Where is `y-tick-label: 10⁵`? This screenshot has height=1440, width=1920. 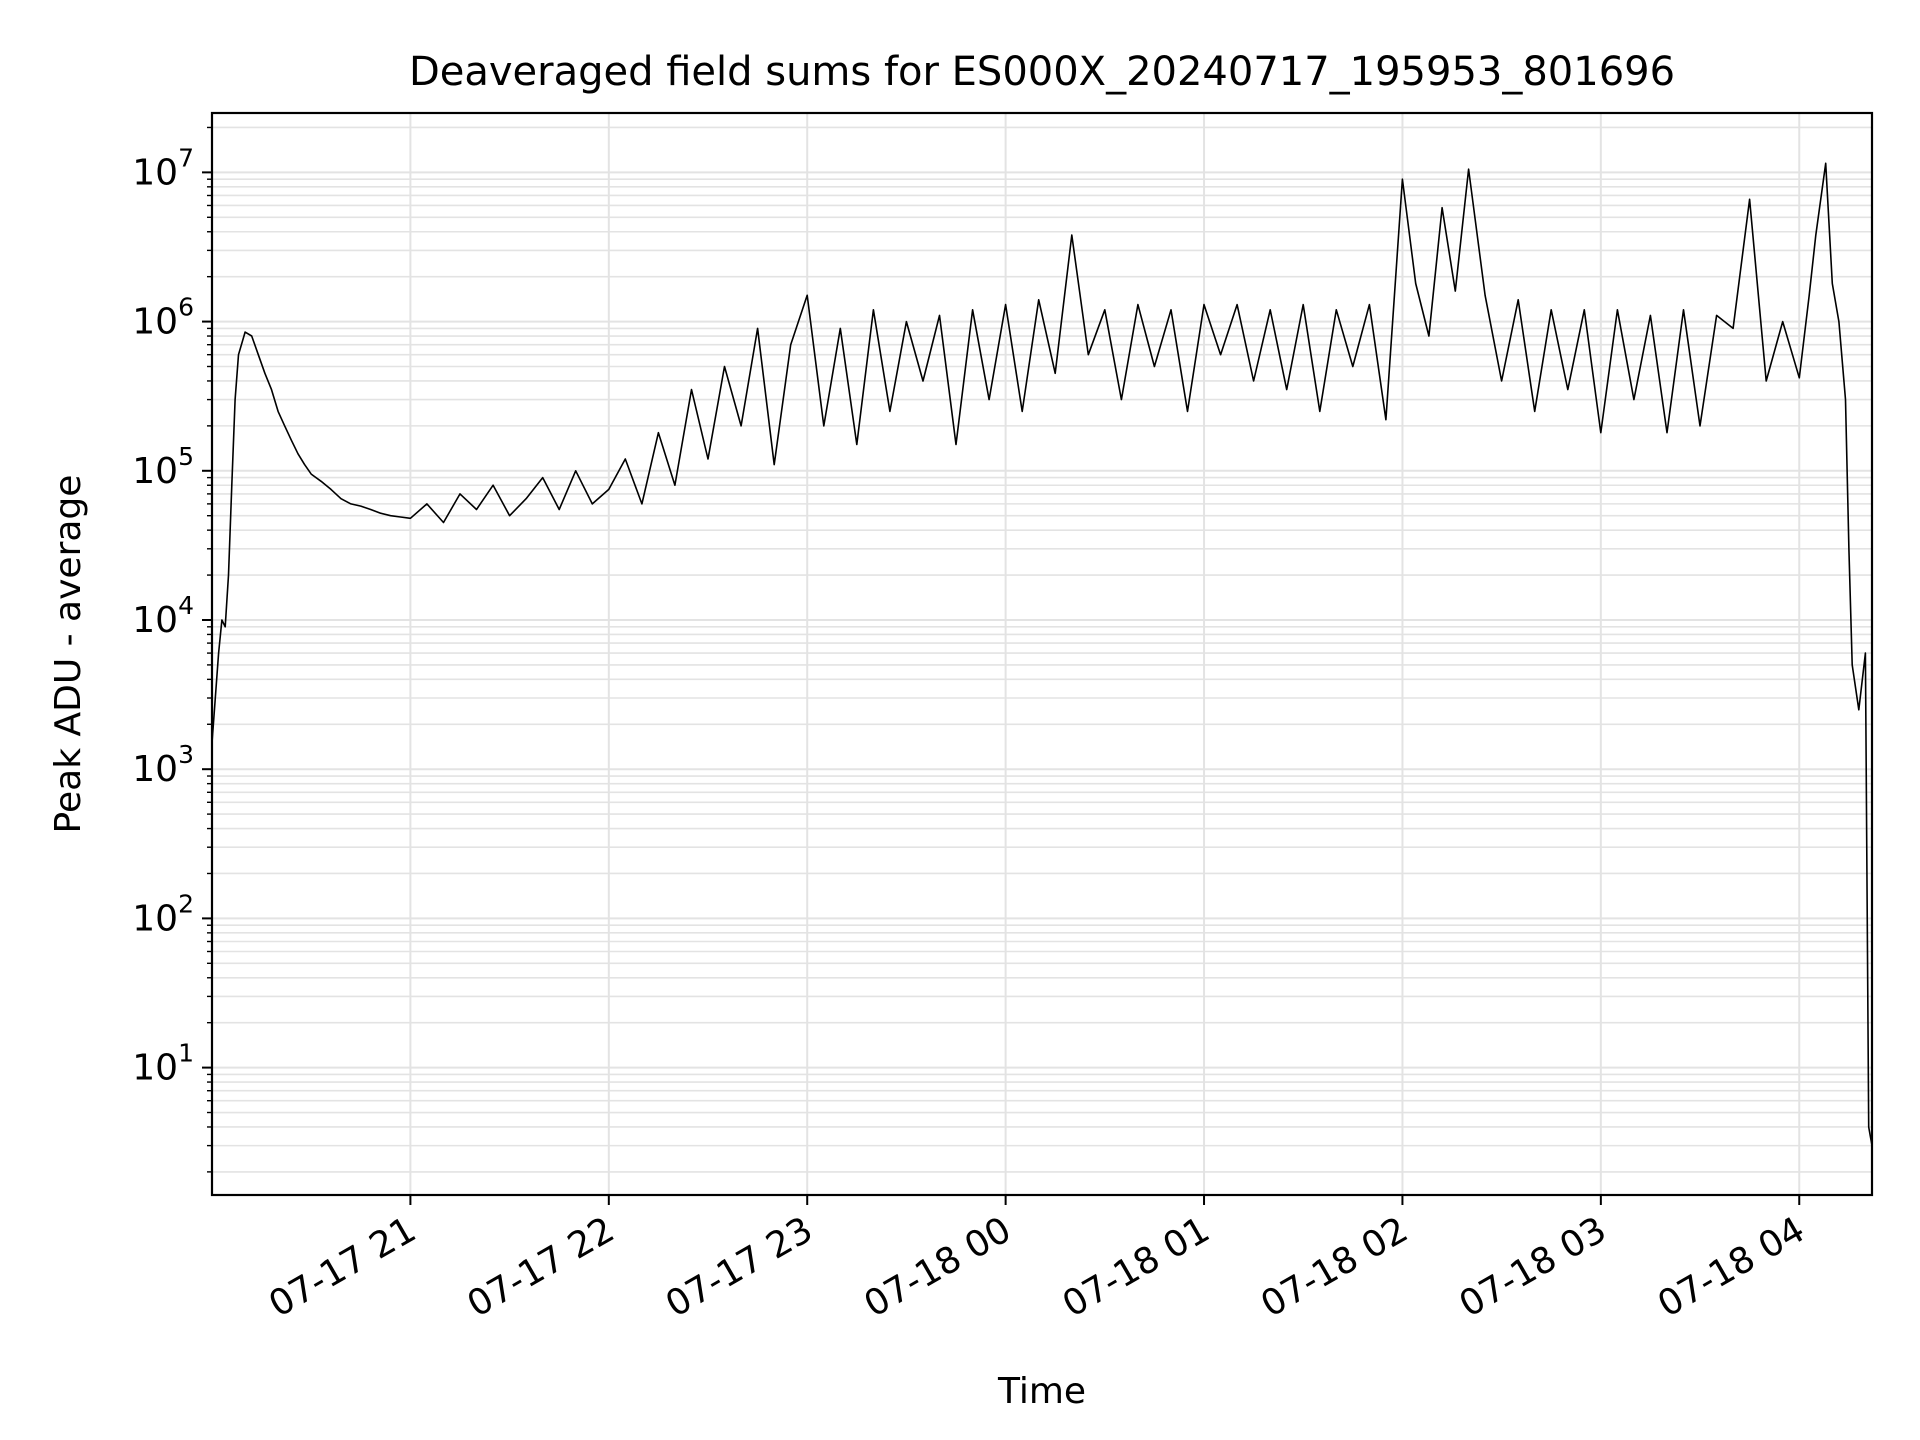
y-tick-label: 10⁵ is located at coordinates (163, 467).